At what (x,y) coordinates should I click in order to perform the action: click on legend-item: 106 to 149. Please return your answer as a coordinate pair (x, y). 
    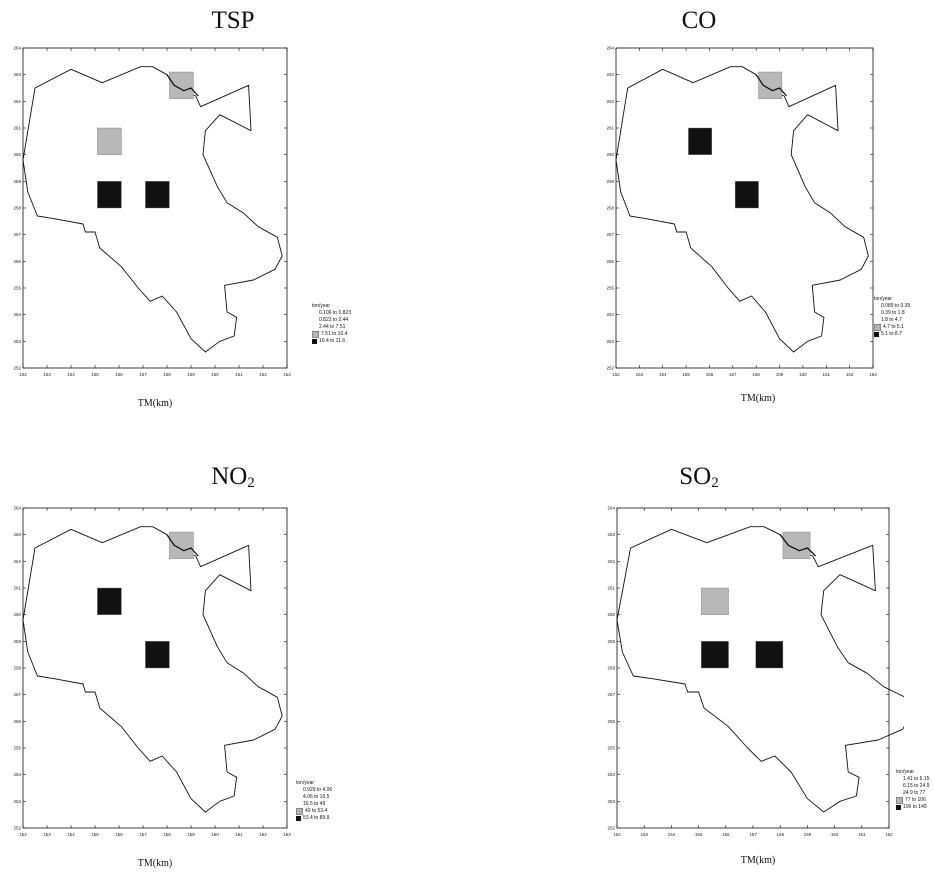
    Looking at the image, I should click on (912, 807).